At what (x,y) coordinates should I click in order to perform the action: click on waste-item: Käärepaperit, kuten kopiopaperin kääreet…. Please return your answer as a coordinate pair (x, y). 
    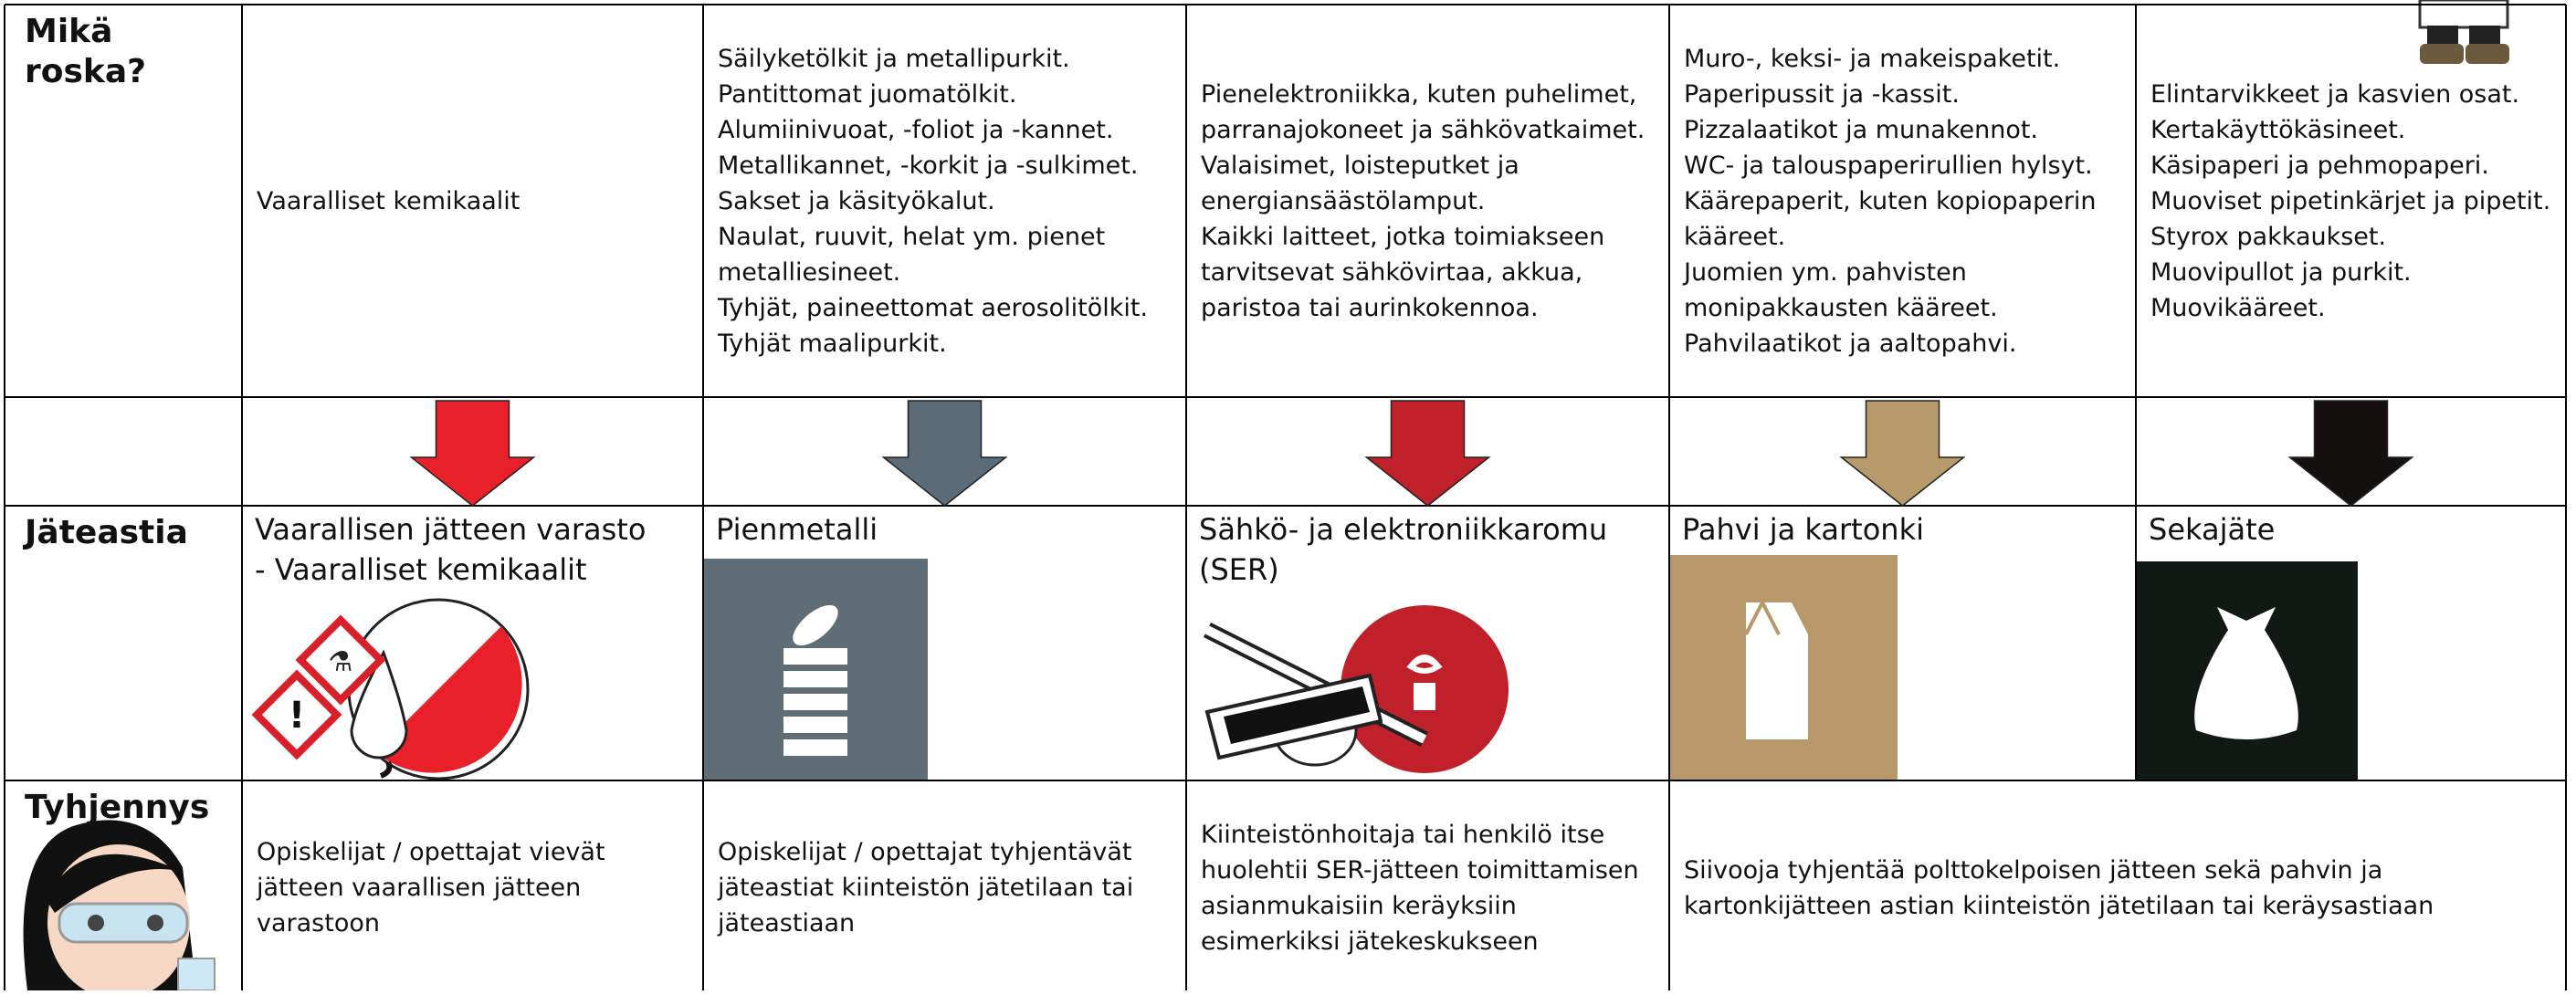
    Looking at the image, I should click on (1890, 218).